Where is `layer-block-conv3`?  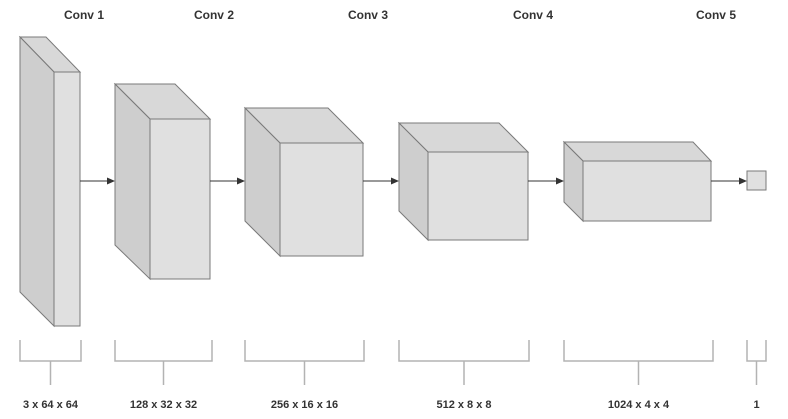 layer-block-conv3 is located at coordinates (304, 182).